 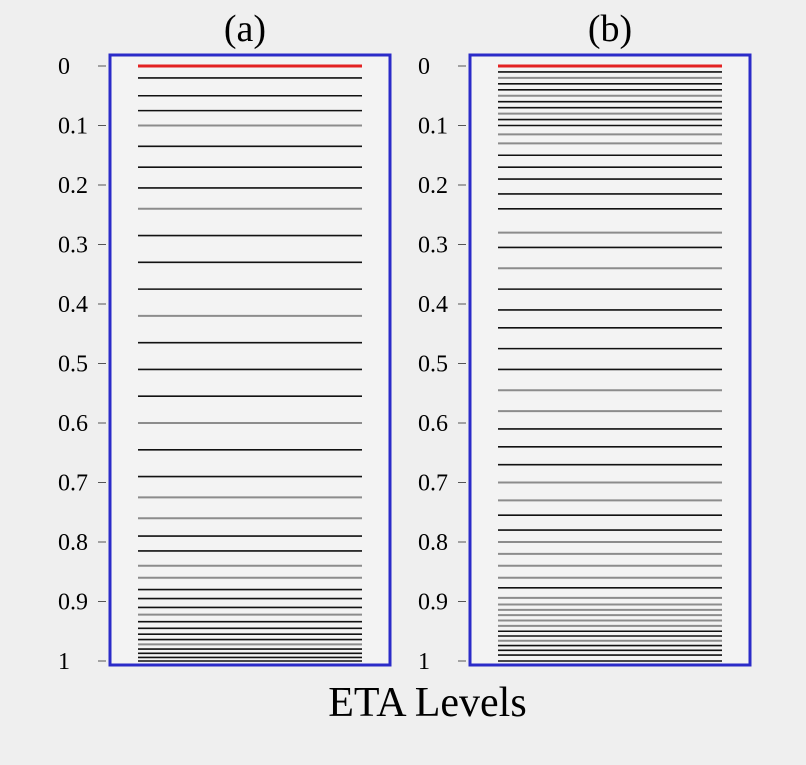 What do you see at coordinates (427, 703) in the screenshot?
I see `x-axis-label: ETA Levels` at bounding box center [427, 703].